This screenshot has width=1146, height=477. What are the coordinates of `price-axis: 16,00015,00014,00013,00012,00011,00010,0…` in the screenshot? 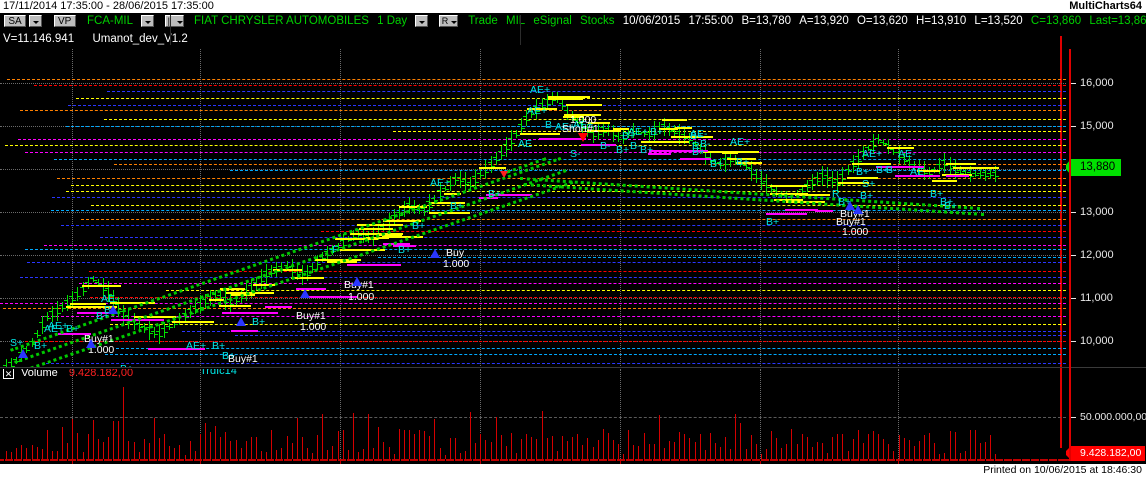 It's located at (1106, 208).